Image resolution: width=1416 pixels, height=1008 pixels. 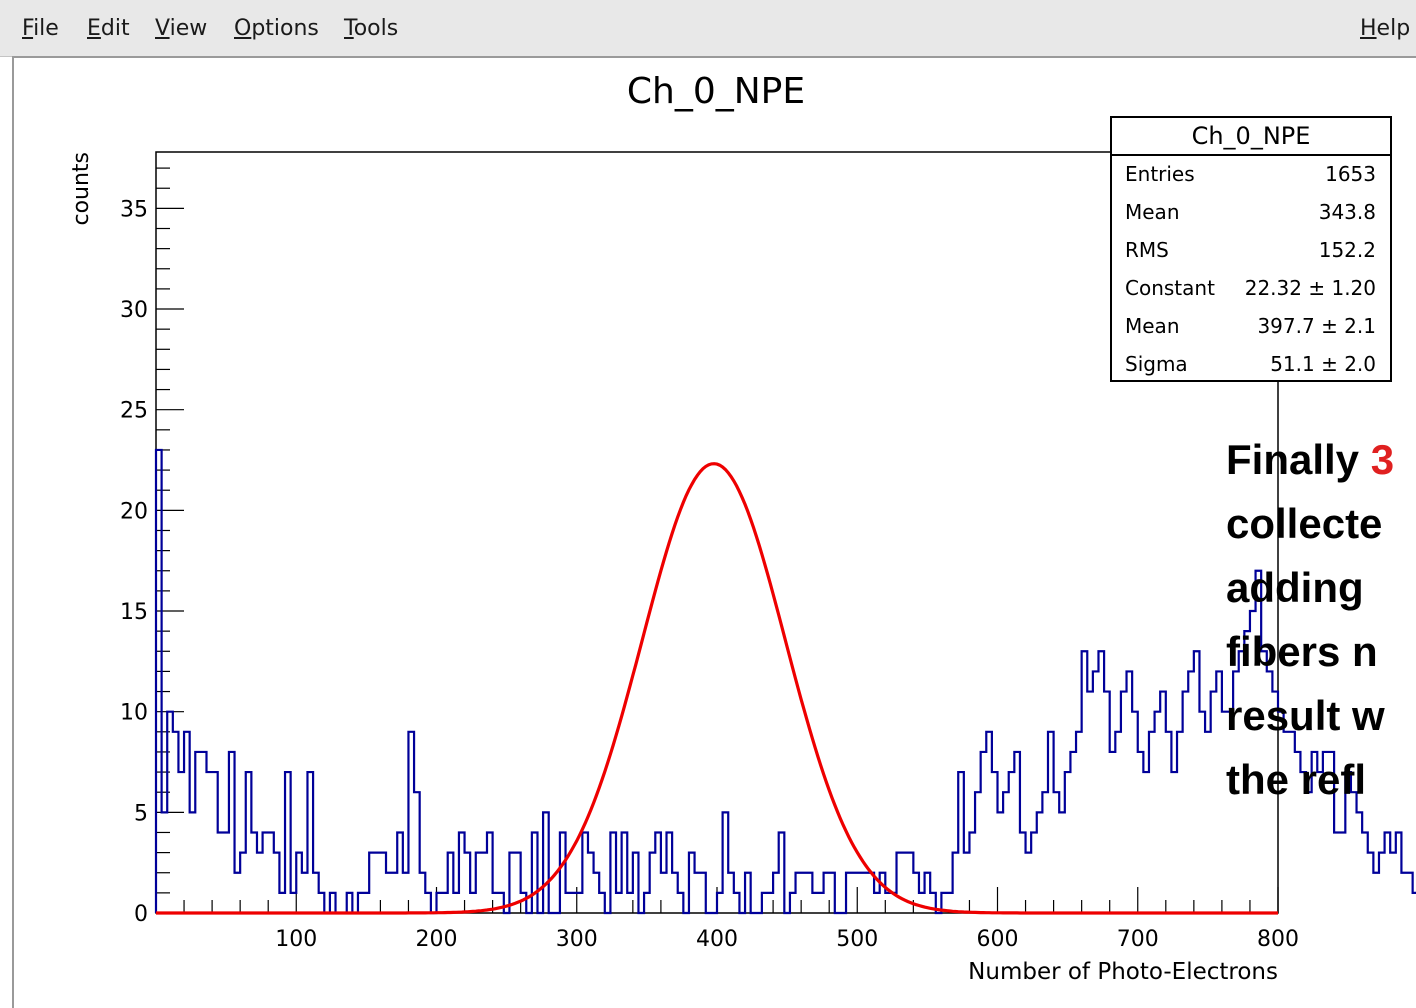 I want to click on stats-name-mean: Mean, so click(x=1152, y=212).